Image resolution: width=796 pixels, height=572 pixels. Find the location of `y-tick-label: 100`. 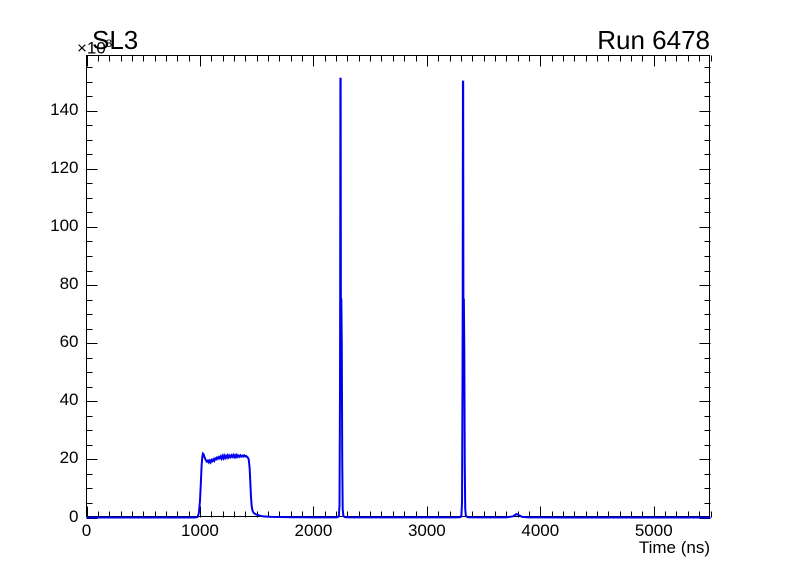

y-tick-label: 100 is located at coordinates (64, 225).